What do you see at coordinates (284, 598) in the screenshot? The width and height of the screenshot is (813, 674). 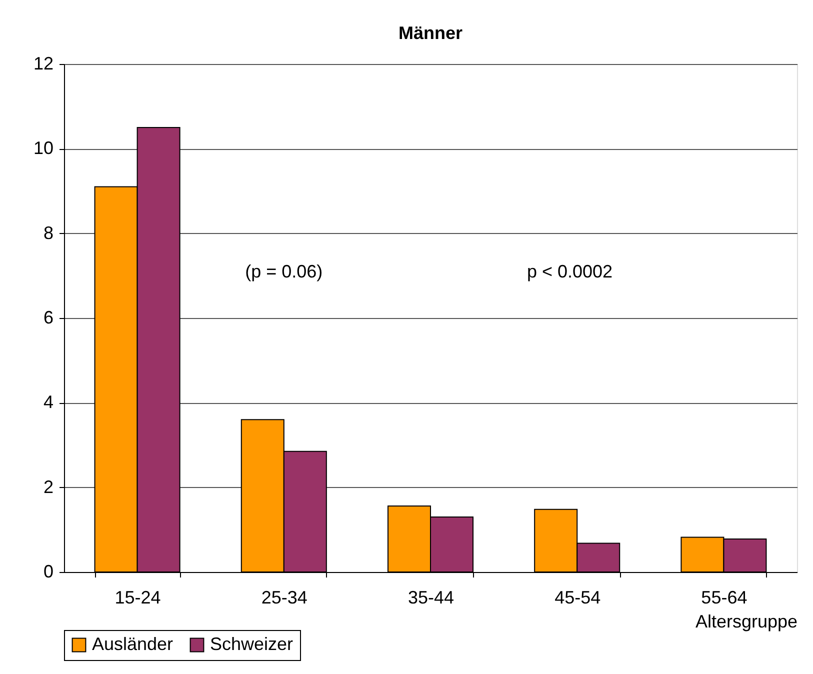 I see `x-tick-label: 25-34` at bounding box center [284, 598].